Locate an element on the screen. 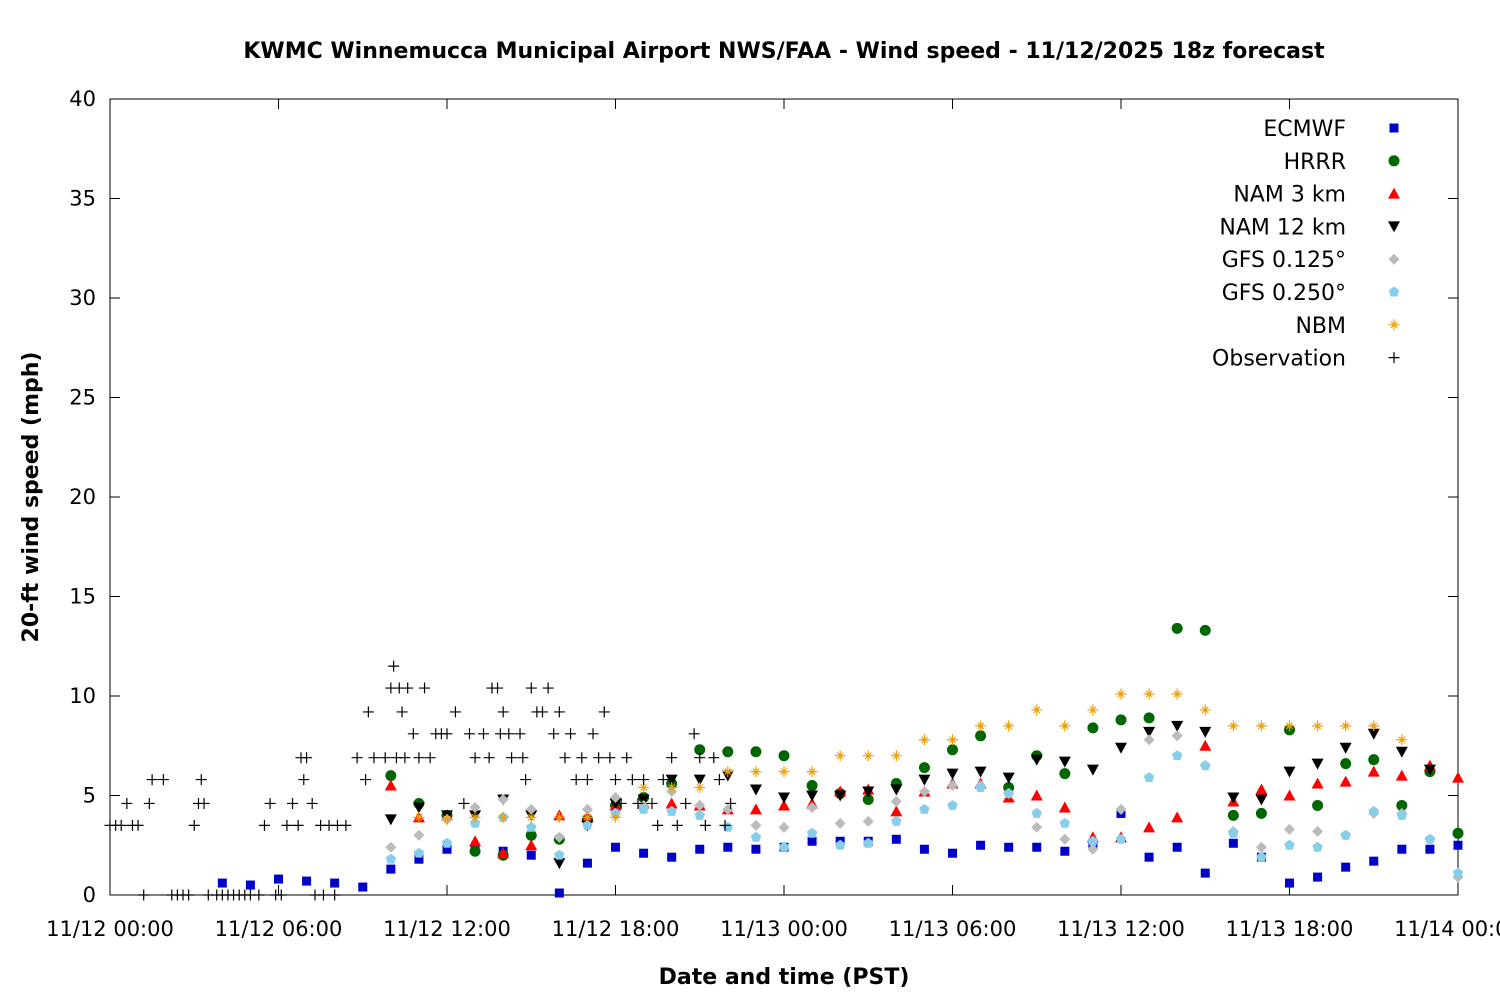  series-nam-3-km is located at coordinates (924, 799).